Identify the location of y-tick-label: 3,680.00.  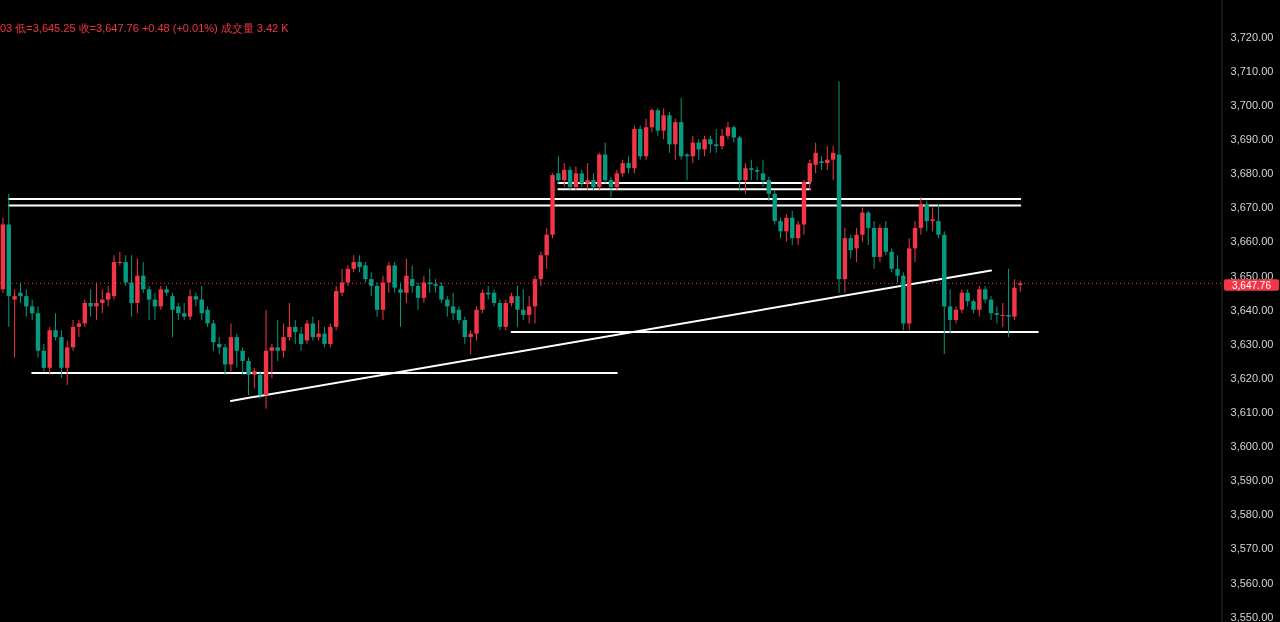
(1252, 173).